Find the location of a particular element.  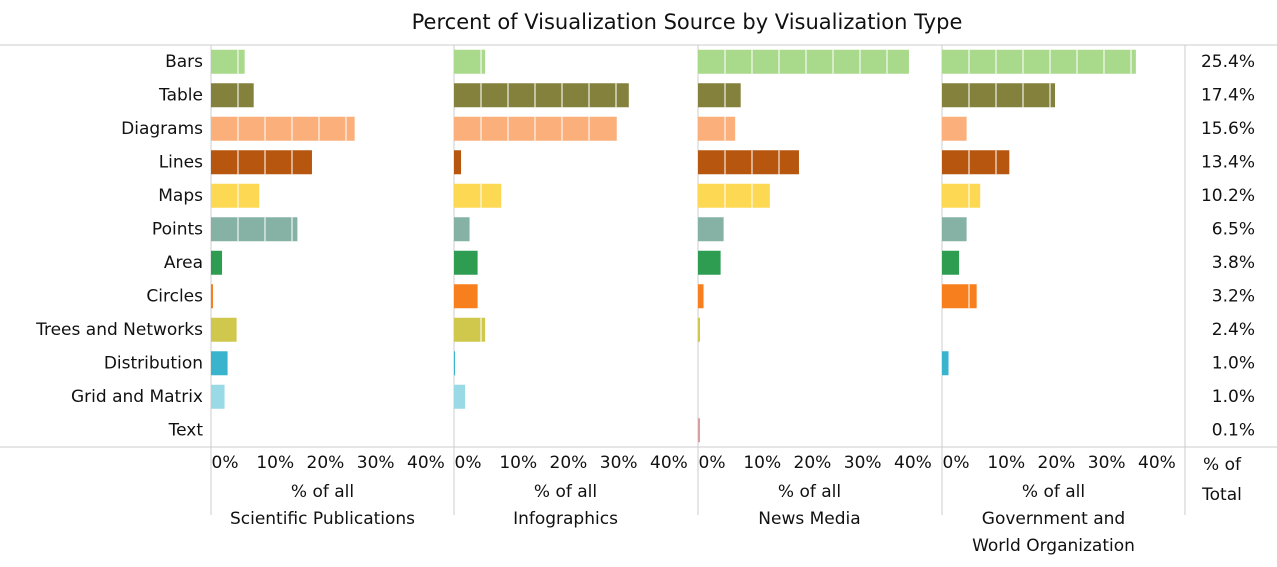

total-label: 10.2% is located at coordinates (1228, 196).